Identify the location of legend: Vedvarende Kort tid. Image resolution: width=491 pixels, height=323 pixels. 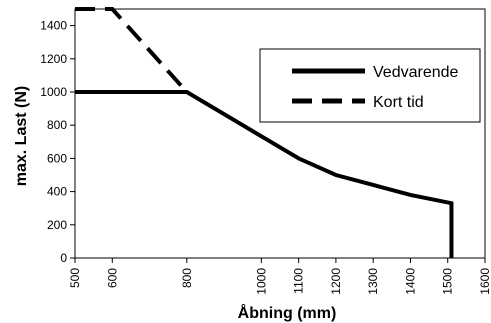
(370, 85).